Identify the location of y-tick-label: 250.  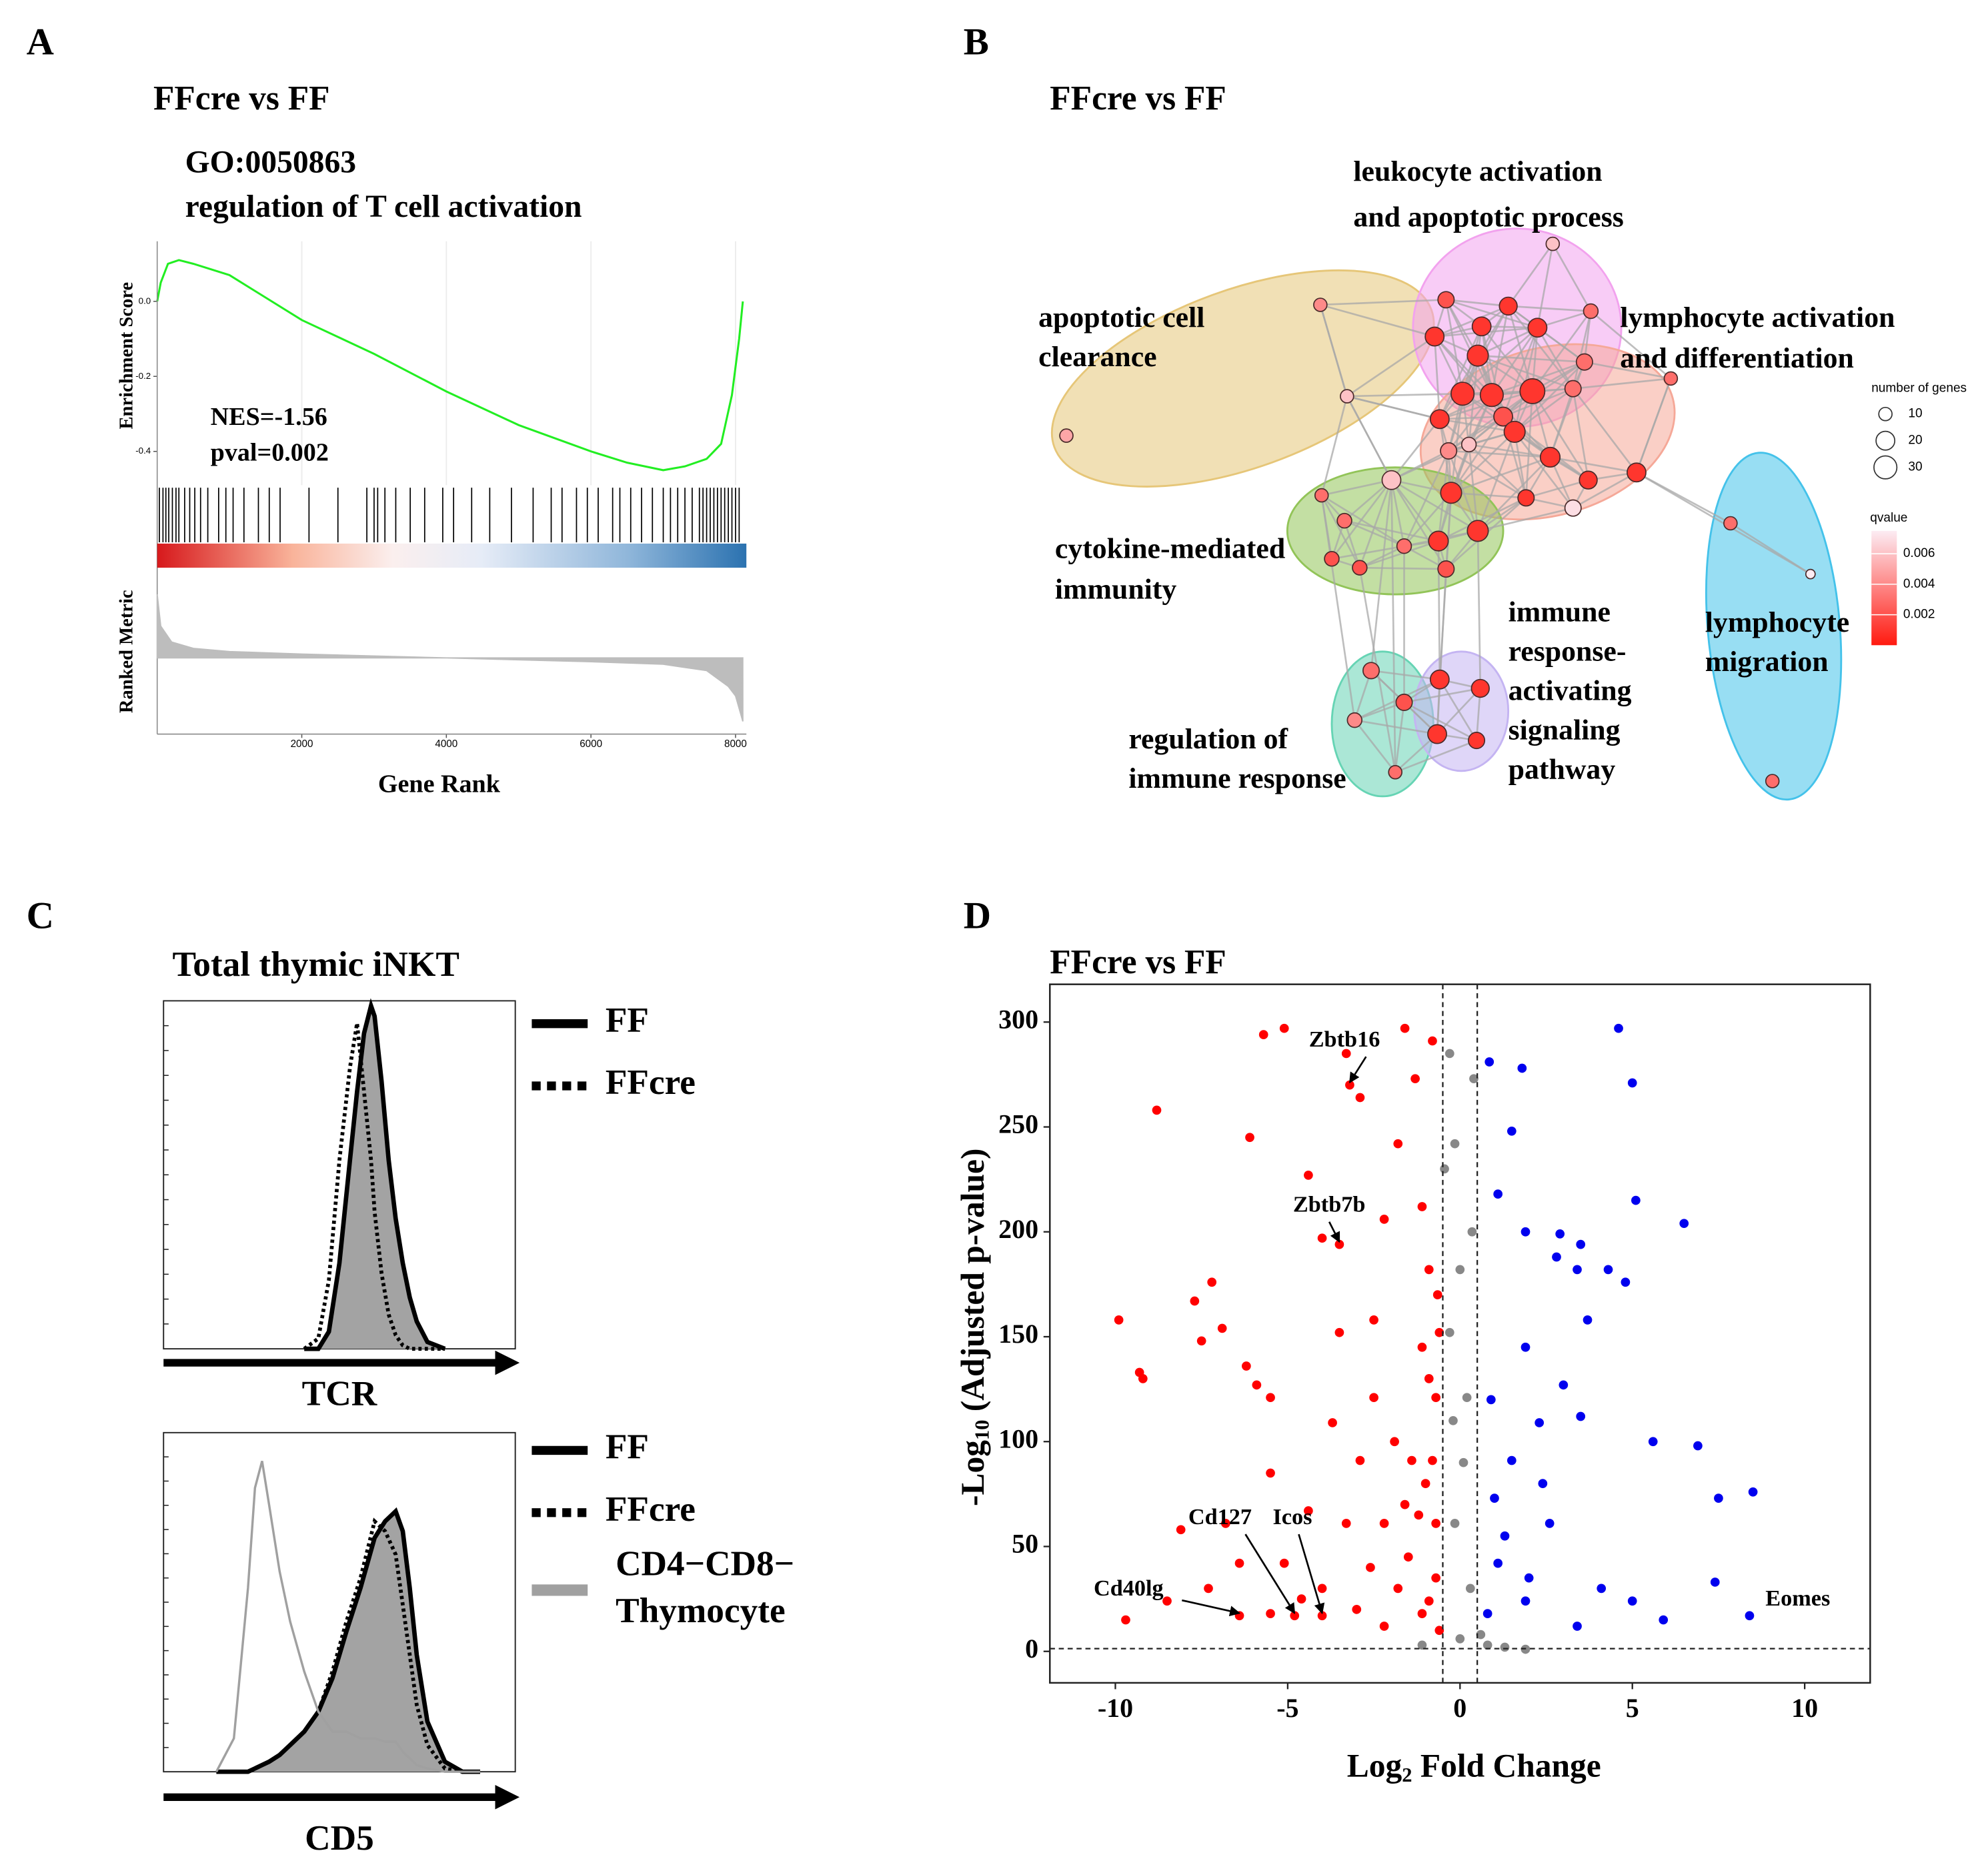
(1018, 1124).